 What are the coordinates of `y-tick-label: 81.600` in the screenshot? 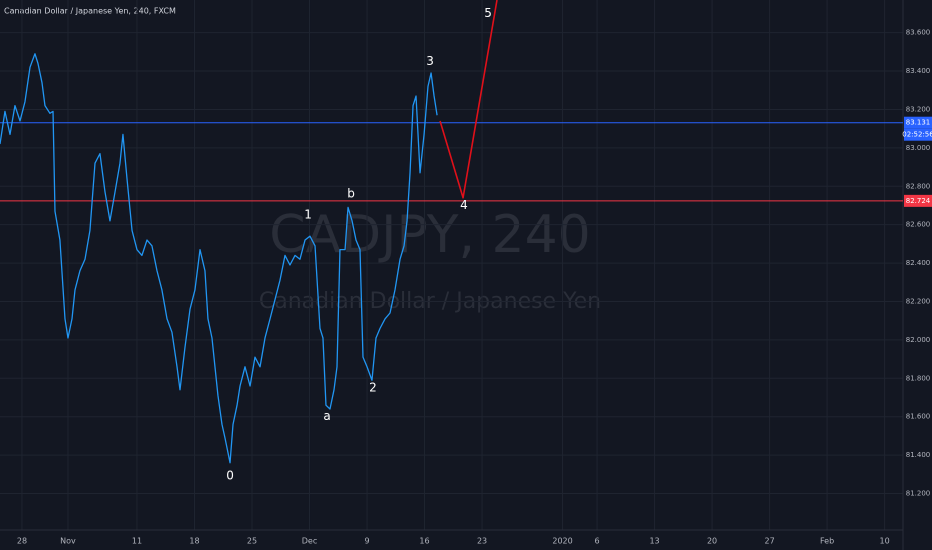 It's located at (918, 417).